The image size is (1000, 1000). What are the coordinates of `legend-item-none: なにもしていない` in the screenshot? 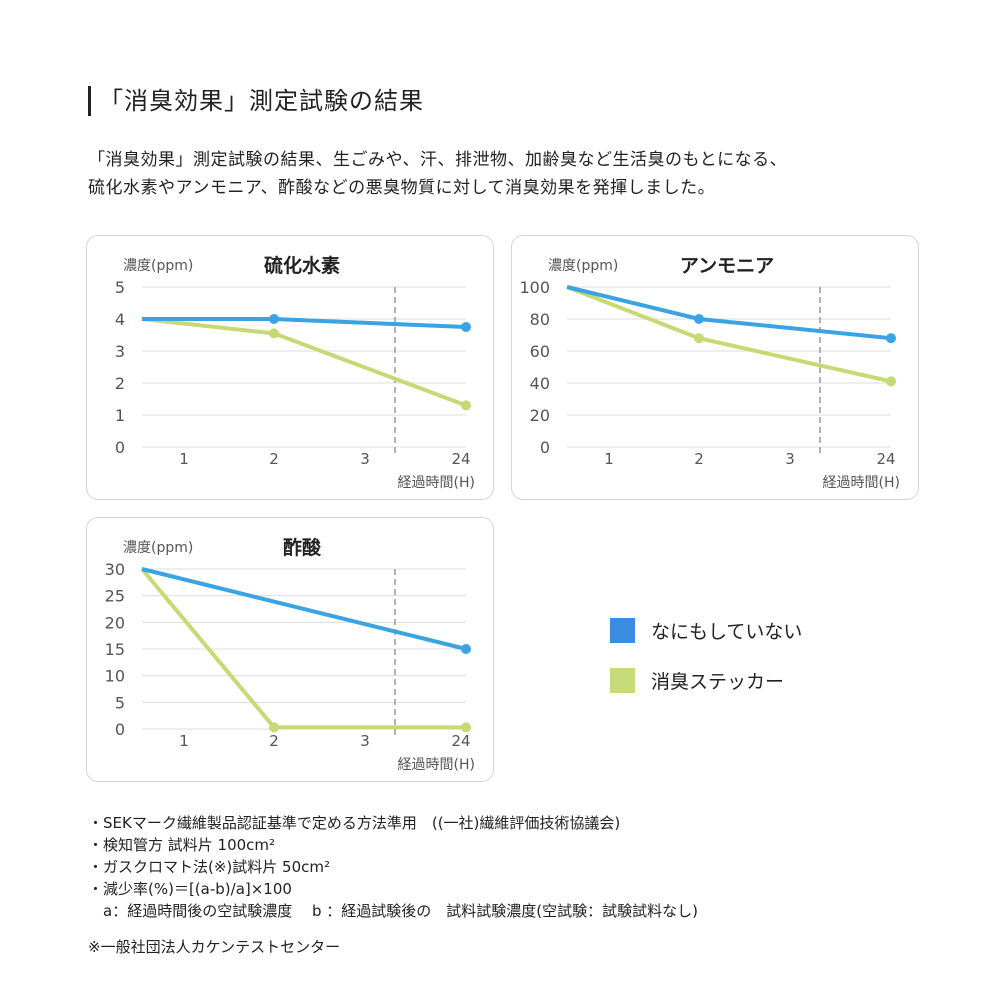 It's located at (706, 630).